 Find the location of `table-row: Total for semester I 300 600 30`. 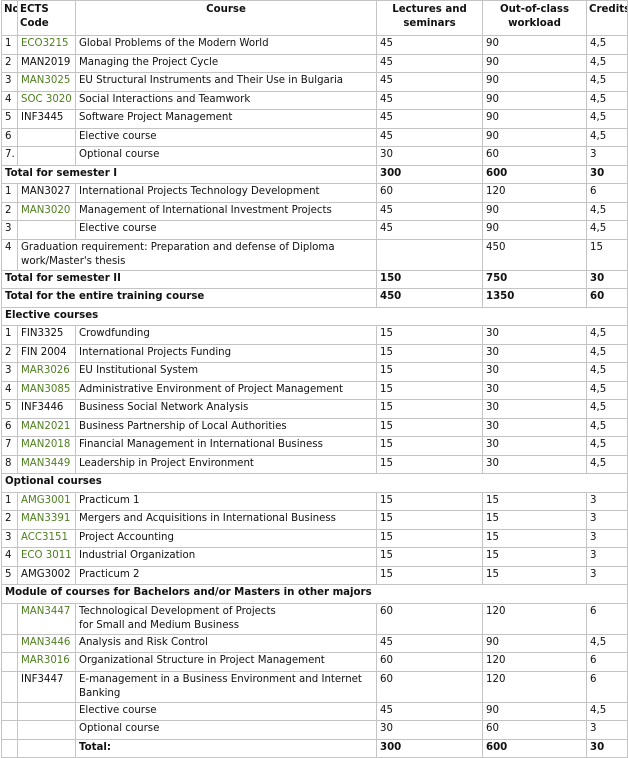

table-row: Total for semester I 300 600 30 is located at coordinates (314, 174).